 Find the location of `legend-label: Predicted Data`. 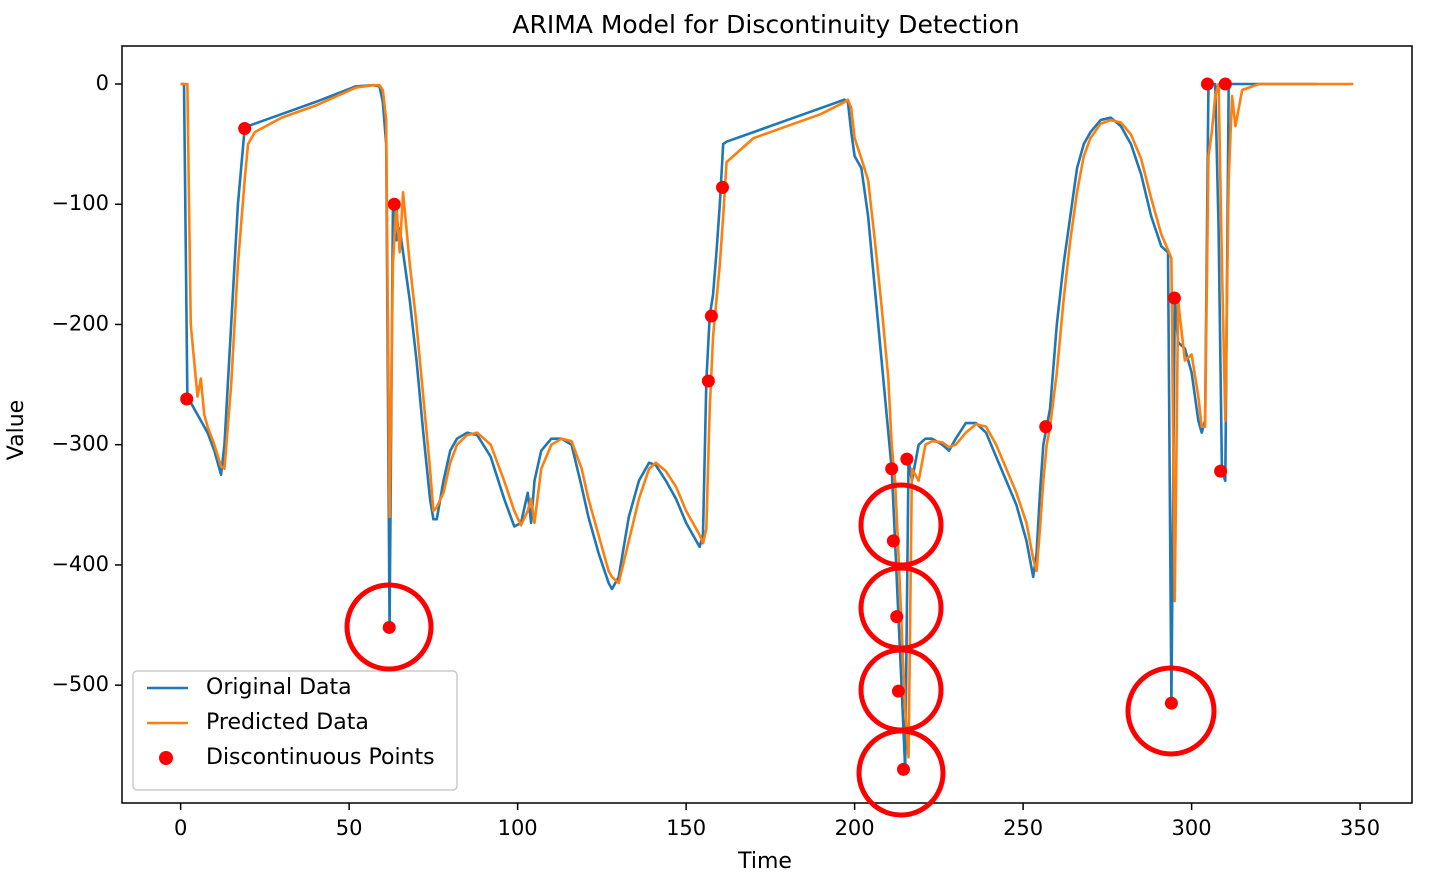

legend-label: Predicted Data is located at coordinates (287, 722).